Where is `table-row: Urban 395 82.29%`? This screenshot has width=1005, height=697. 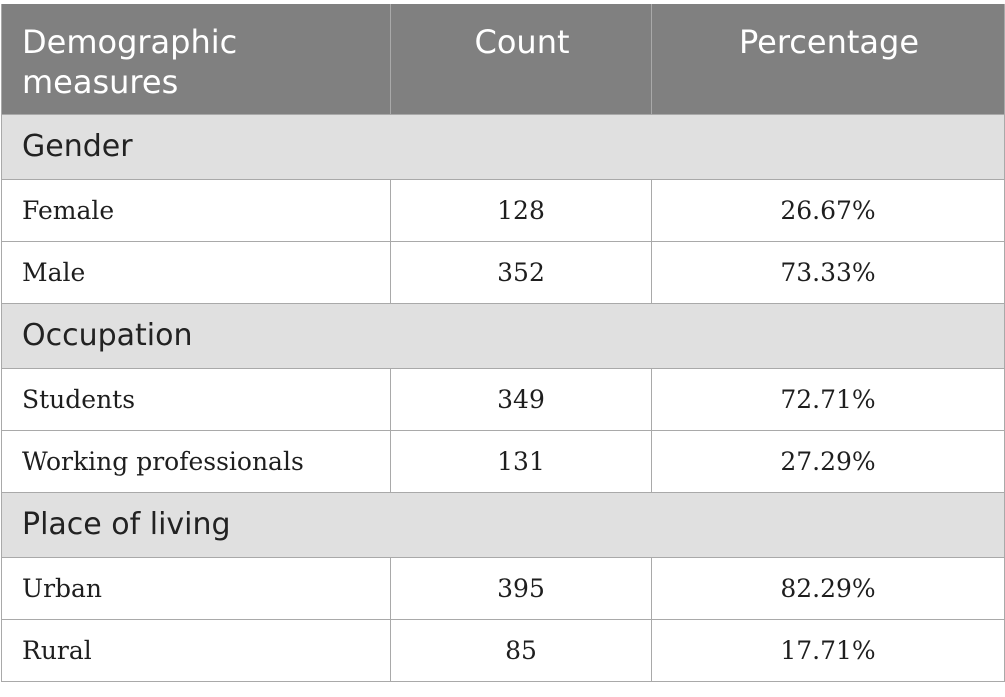
table-row: Urban 395 82.29% is located at coordinates (503, 588).